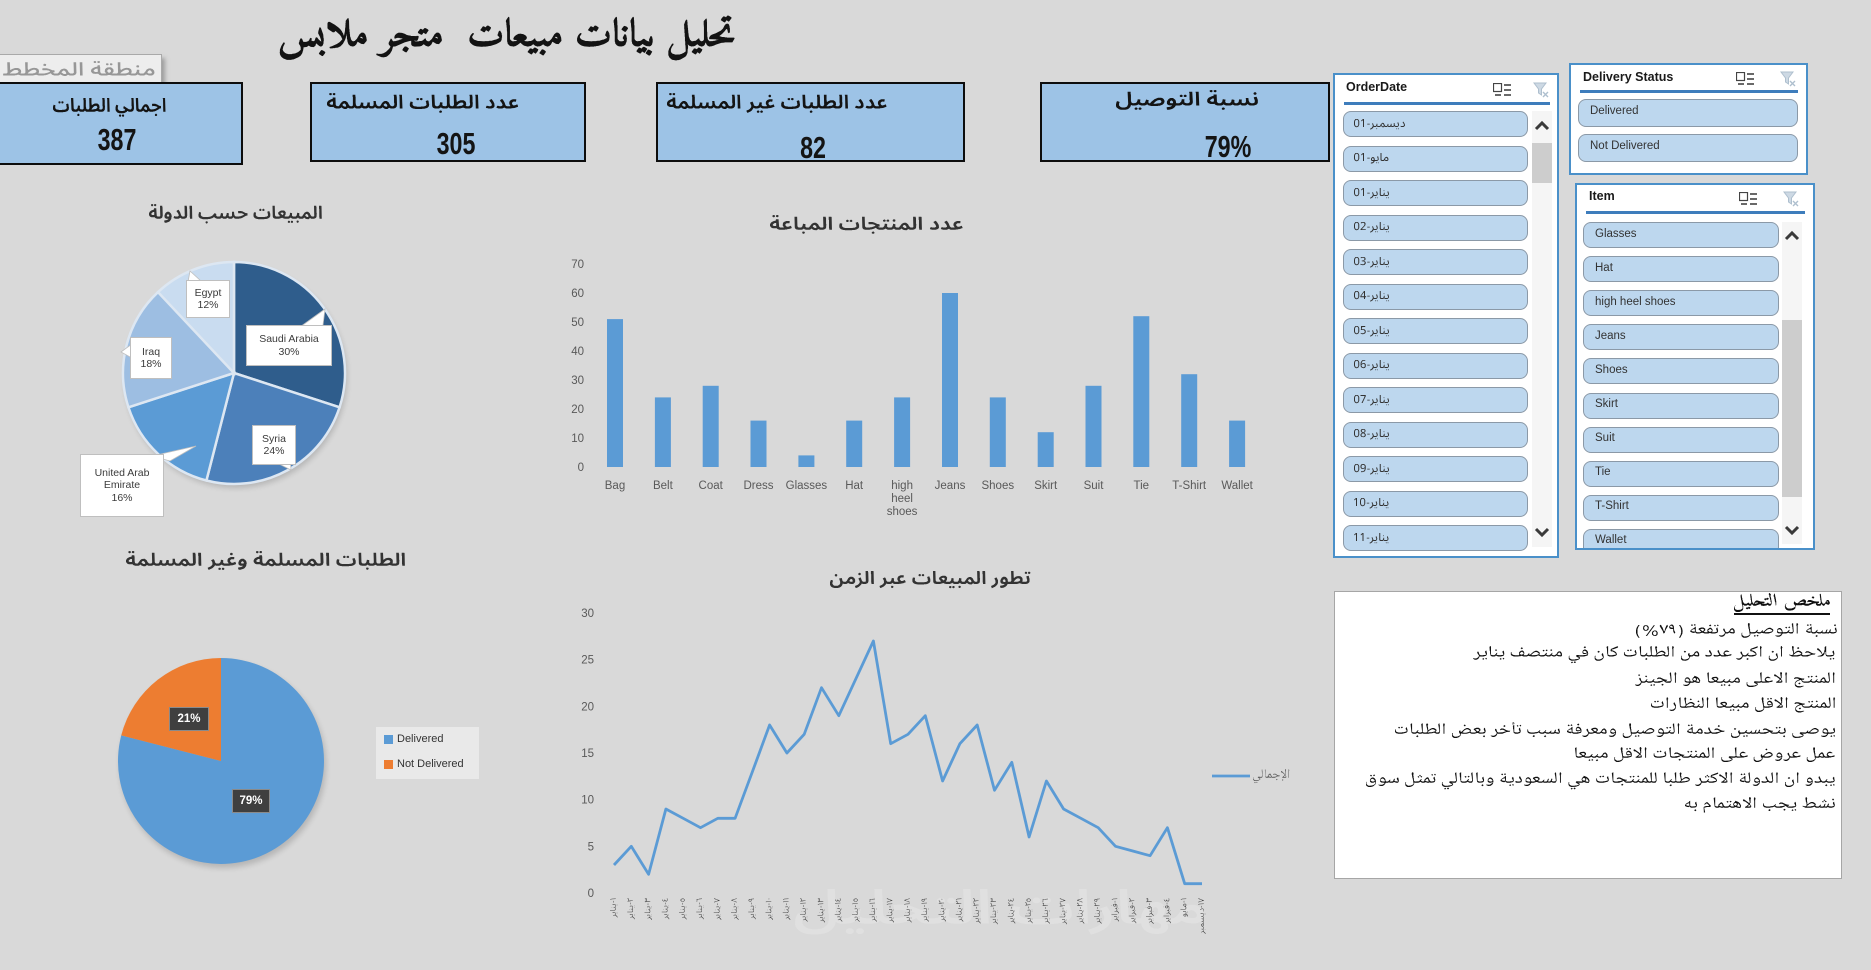 The height and width of the screenshot is (970, 1871). What do you see at coordinates (591, 847) in the screenshot?
I see `svg-text: 5` at bounding box center [591, 847].